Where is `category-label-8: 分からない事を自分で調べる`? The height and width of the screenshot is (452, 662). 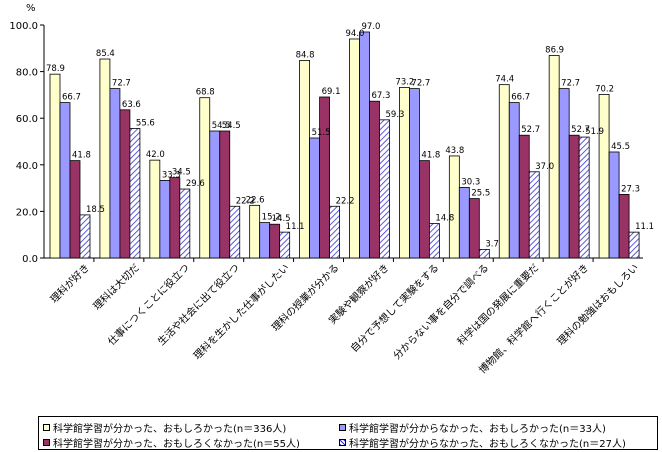
category-label-8: 分からない事を自分で調べる is located at coordinates (440, 311).